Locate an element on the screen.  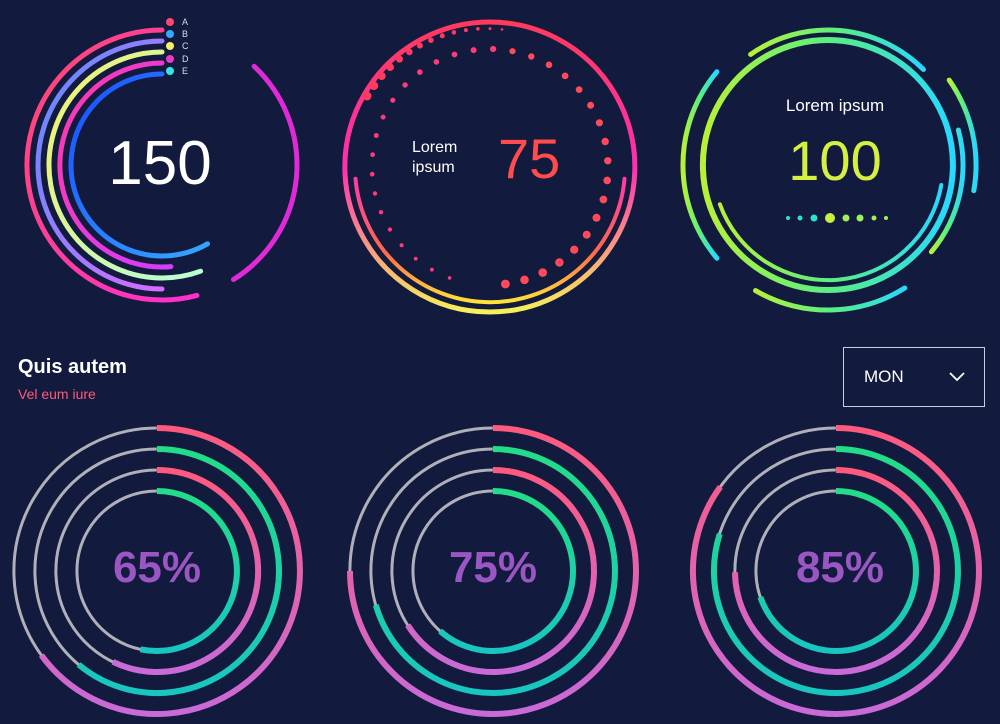
day-select: MON is located at coordinates (914, 377).